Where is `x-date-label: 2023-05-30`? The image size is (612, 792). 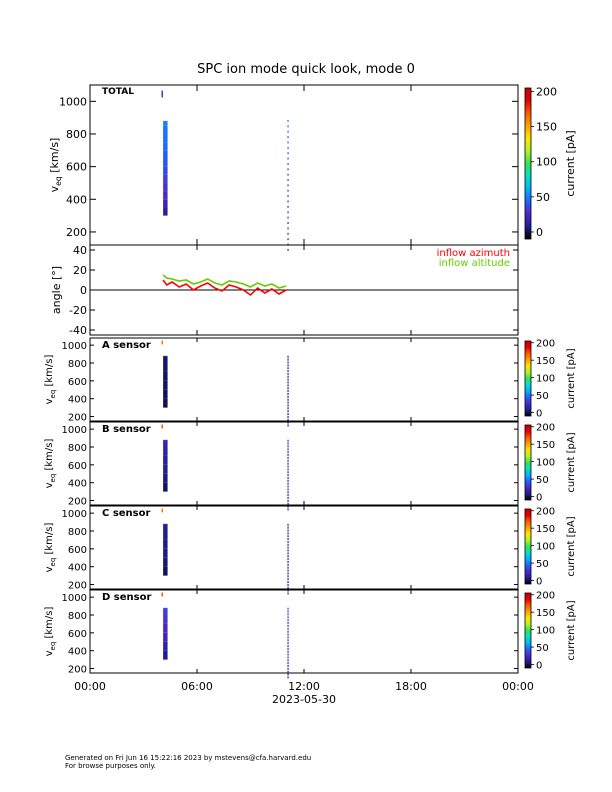 x-date-label: 2023-05-30 is located at coordinates (304, 699).